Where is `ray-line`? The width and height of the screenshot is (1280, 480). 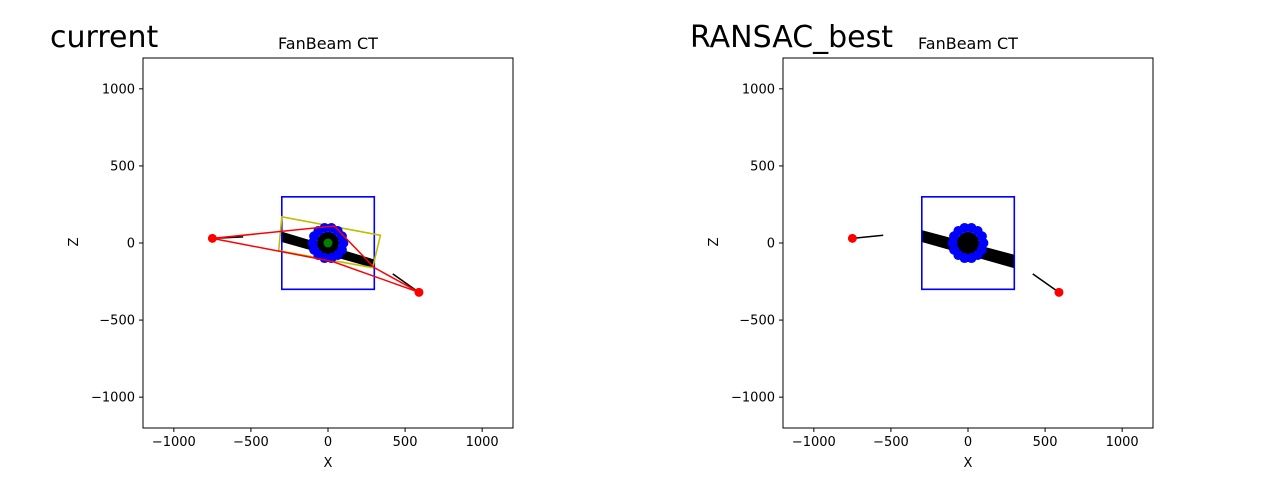 ray-line is located at coordinates (316, 259).